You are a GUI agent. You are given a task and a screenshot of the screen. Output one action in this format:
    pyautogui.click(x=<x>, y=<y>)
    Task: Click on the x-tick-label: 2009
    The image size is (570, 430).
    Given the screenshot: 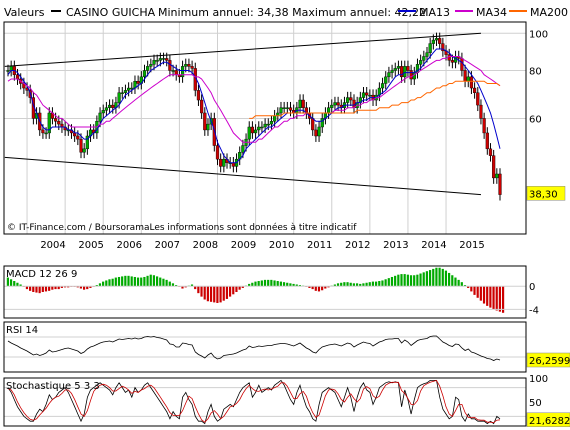 What is the action you would take?
    pyautogui.click(x=243, y=245)
    